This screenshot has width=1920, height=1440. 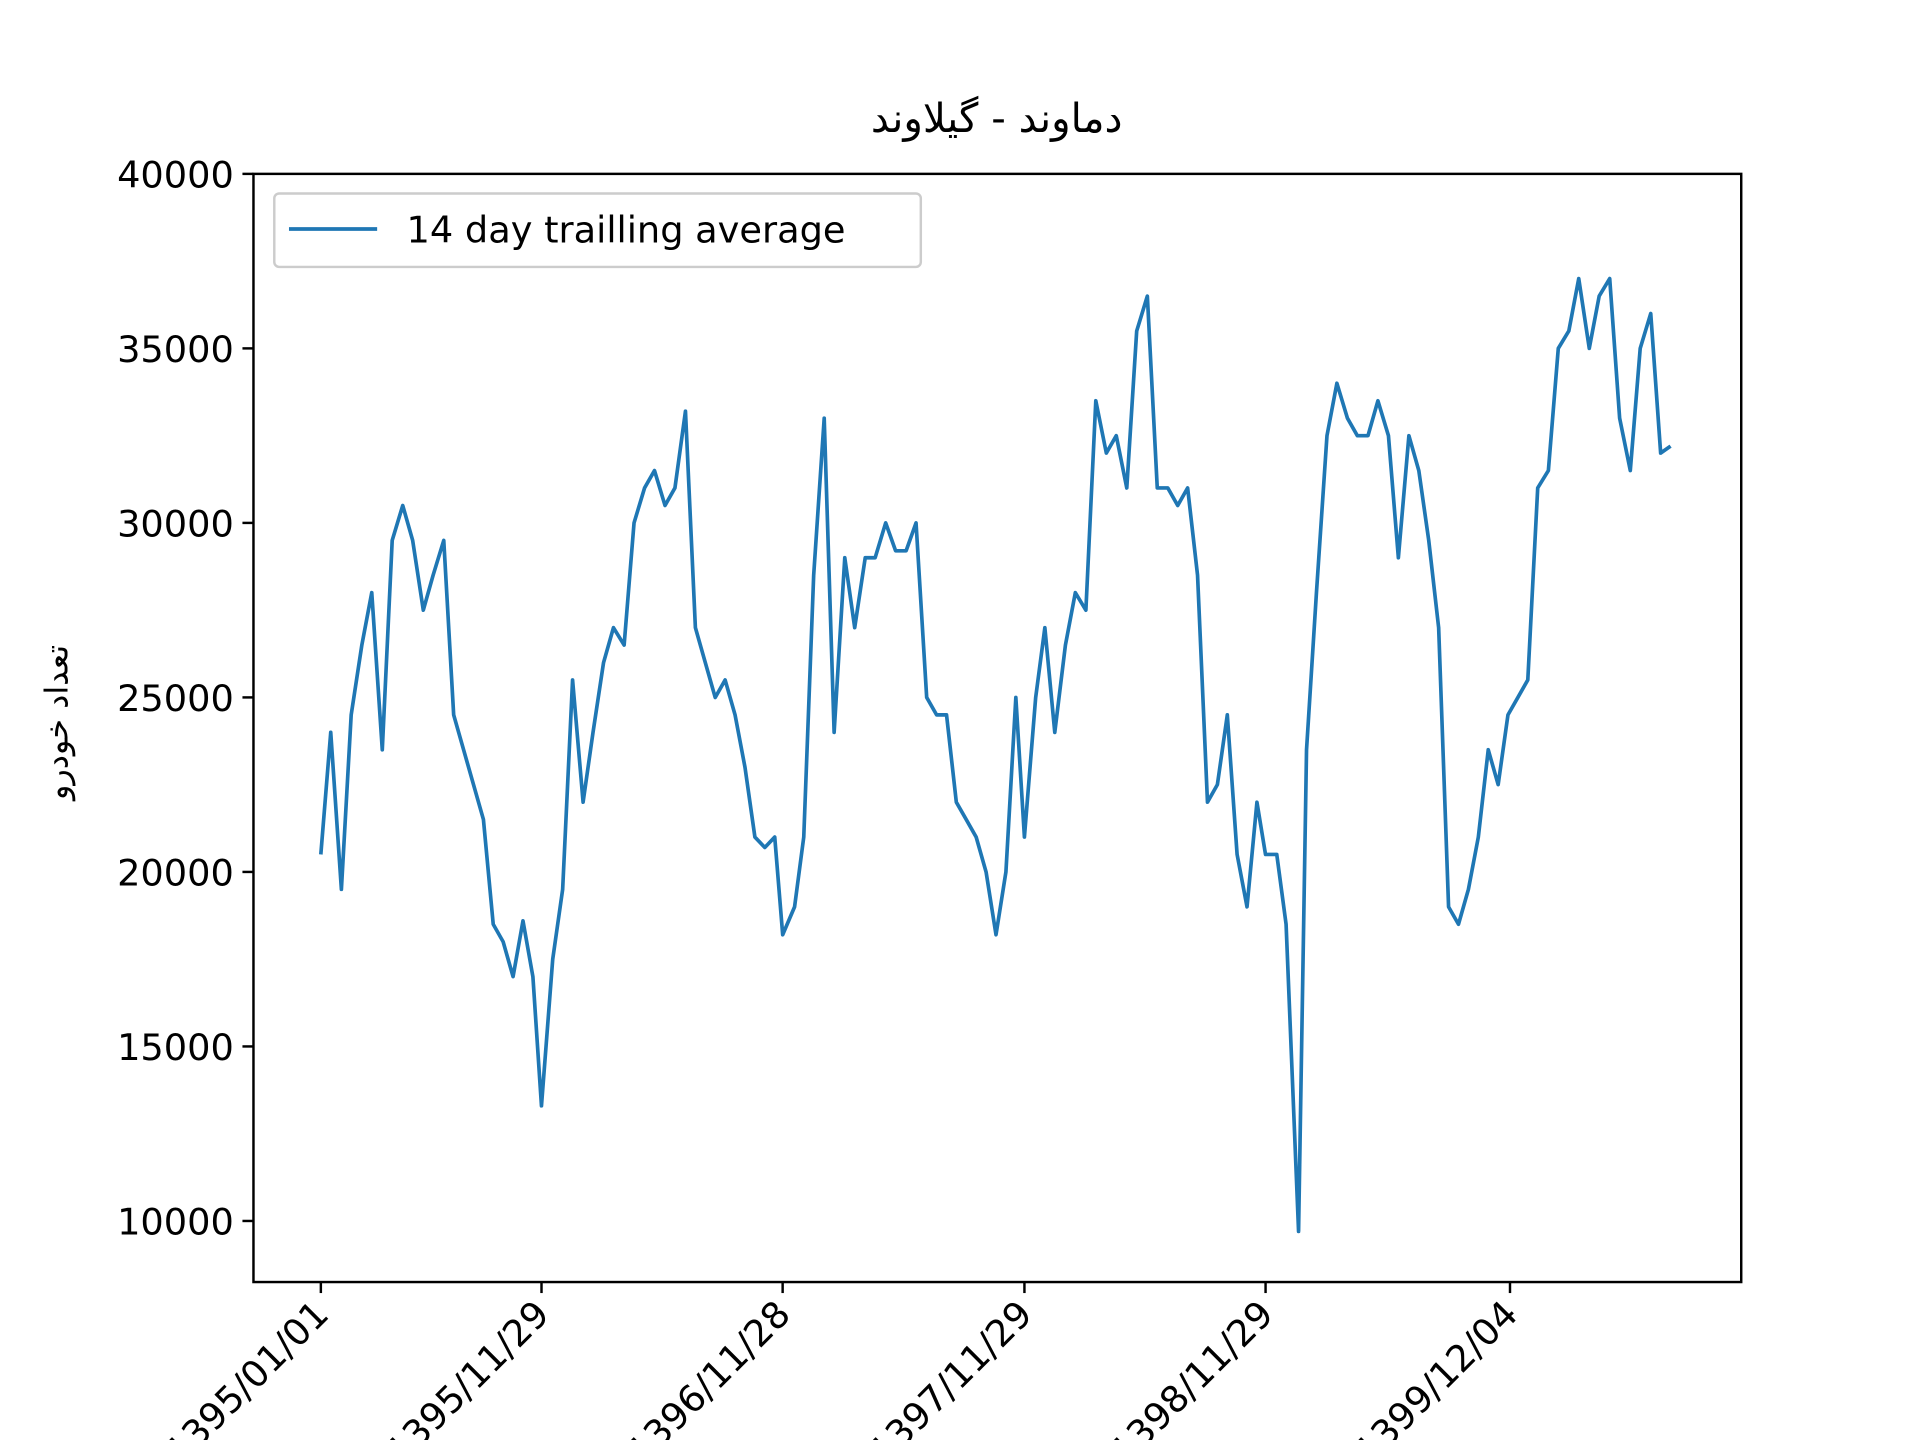 I want to click on x-tick-label: 1395/11/29, so click(x=468, y=1366).